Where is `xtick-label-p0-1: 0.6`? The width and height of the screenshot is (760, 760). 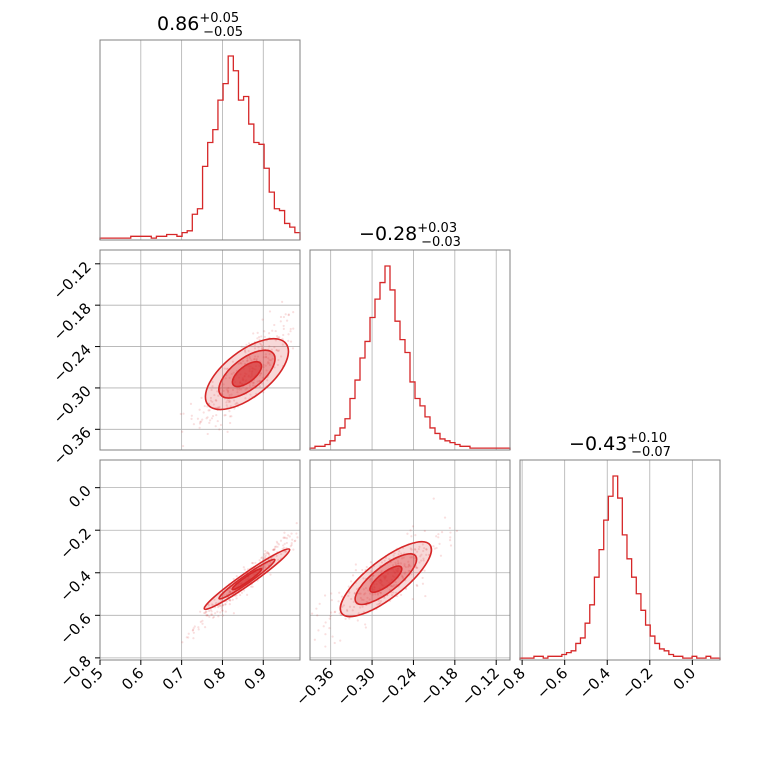
xtick-label-p0-1: 0.6 is located at coordinates (133, 679).